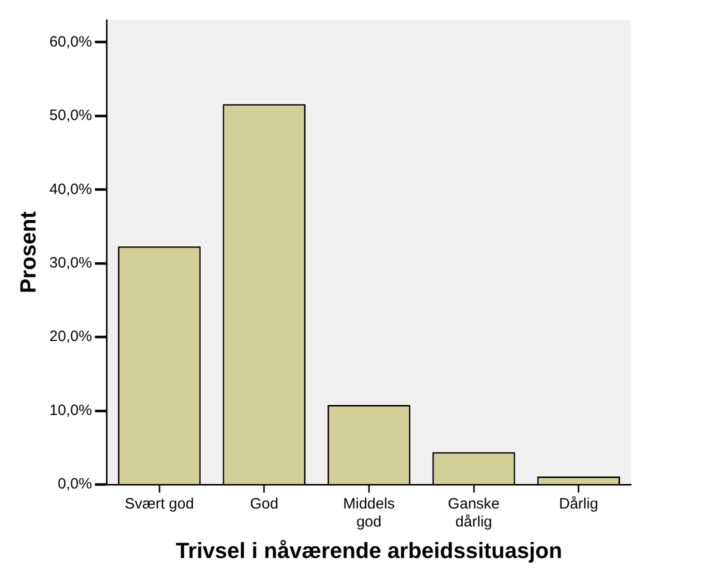 The image size is (709, 577). I want to click on y-tick-label: 60,0%, so click(70, 41).